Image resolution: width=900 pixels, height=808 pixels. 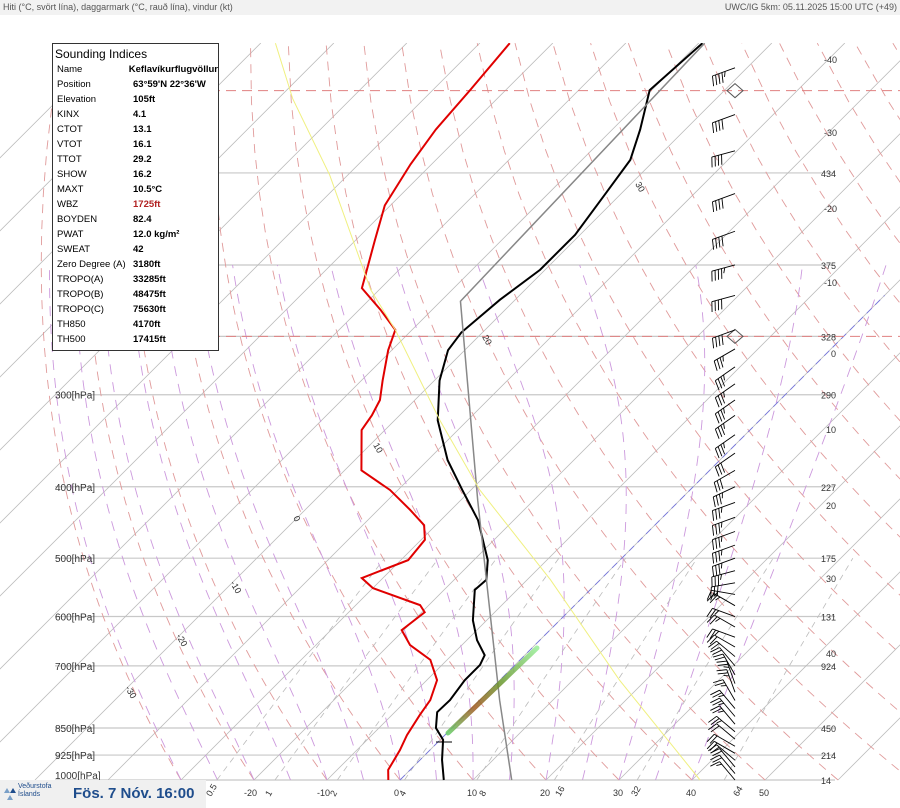 What do you see at coordinates (70, 129) in the screenshot?
I see `index-key: CTOT` at bounding box center [70, 129].